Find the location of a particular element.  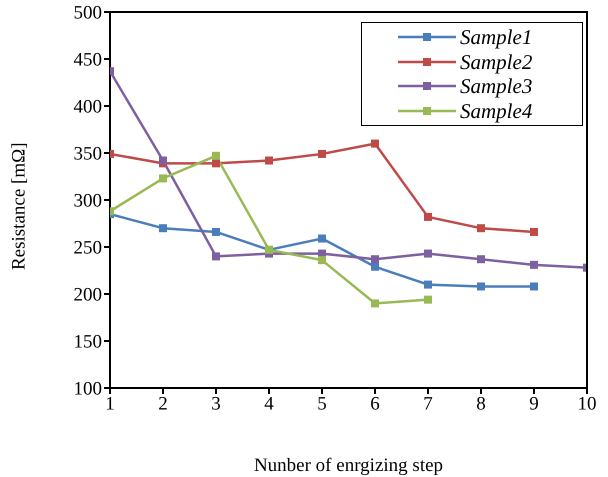

x-tick-label: 5 is located at coordinates (322, 403).